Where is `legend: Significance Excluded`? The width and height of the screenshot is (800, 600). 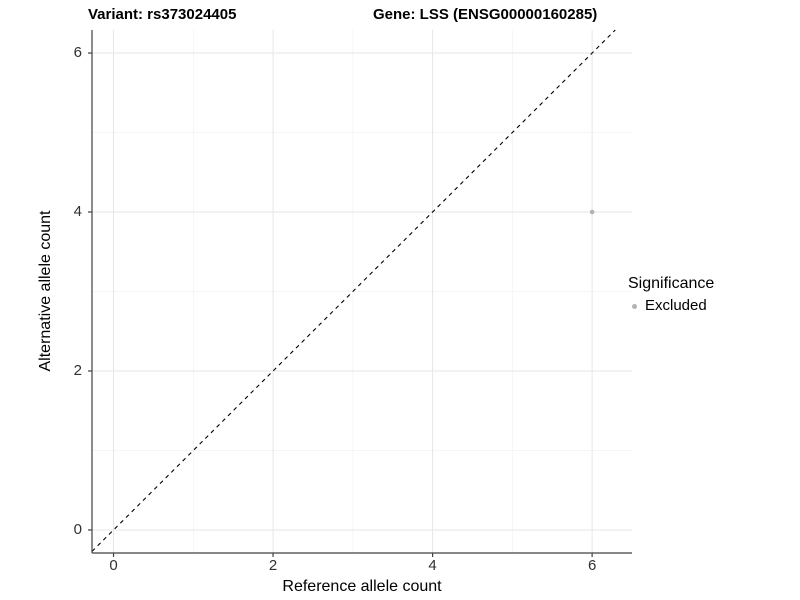 legend: Significance Excluded is located at coordinates (671, 294).